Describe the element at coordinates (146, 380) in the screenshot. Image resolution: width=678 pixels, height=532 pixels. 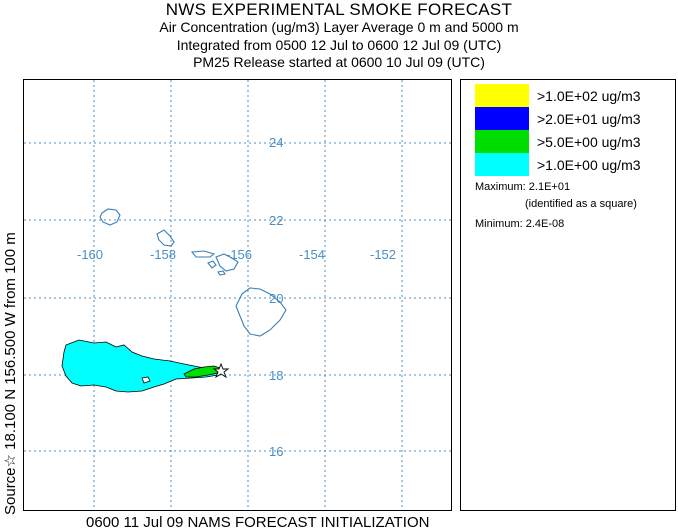
I see `plume-gap` at that location.